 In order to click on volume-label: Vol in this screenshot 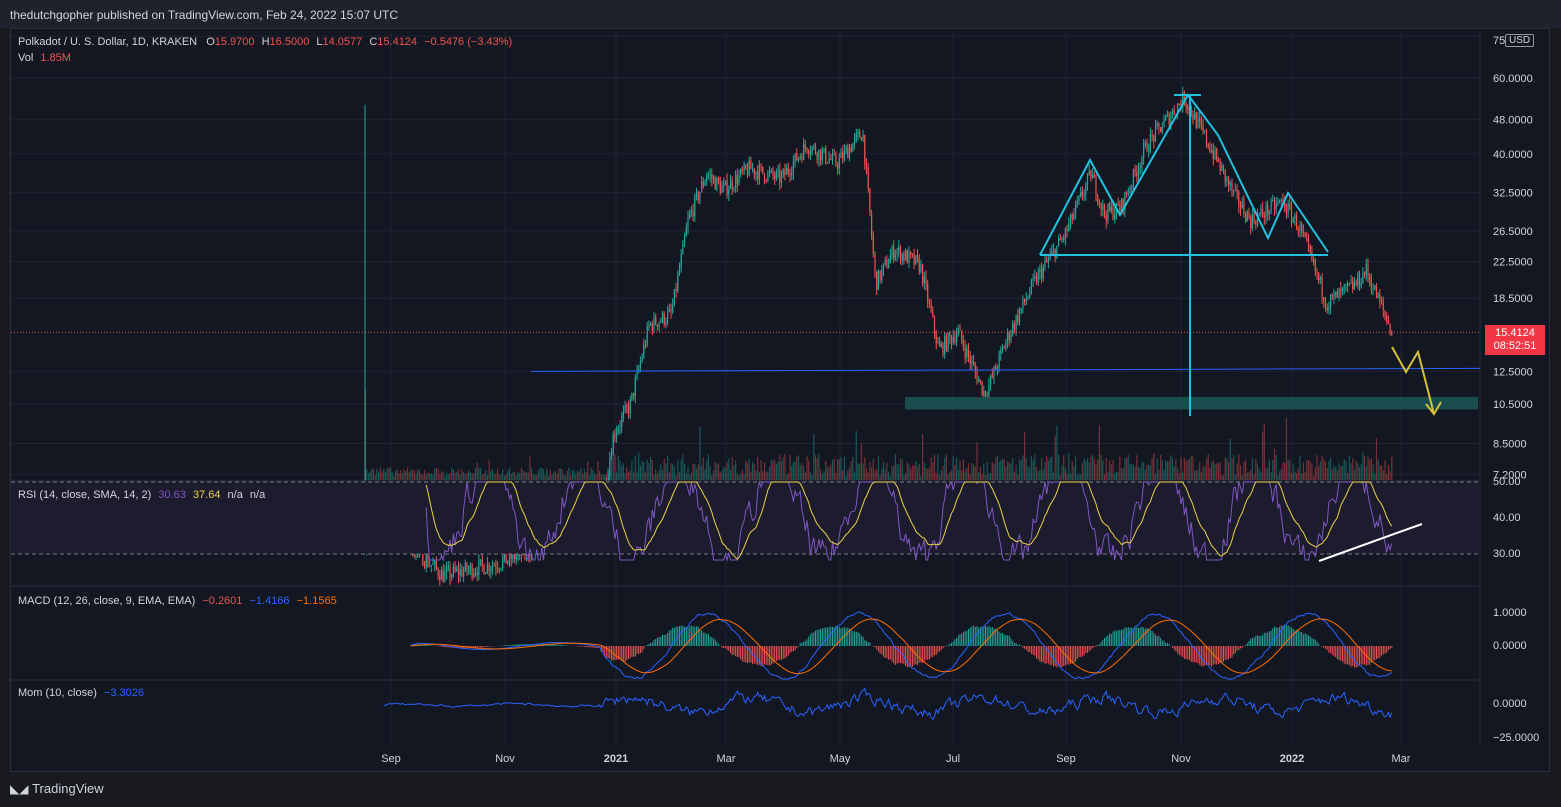, I will do `click(26, 58)`.